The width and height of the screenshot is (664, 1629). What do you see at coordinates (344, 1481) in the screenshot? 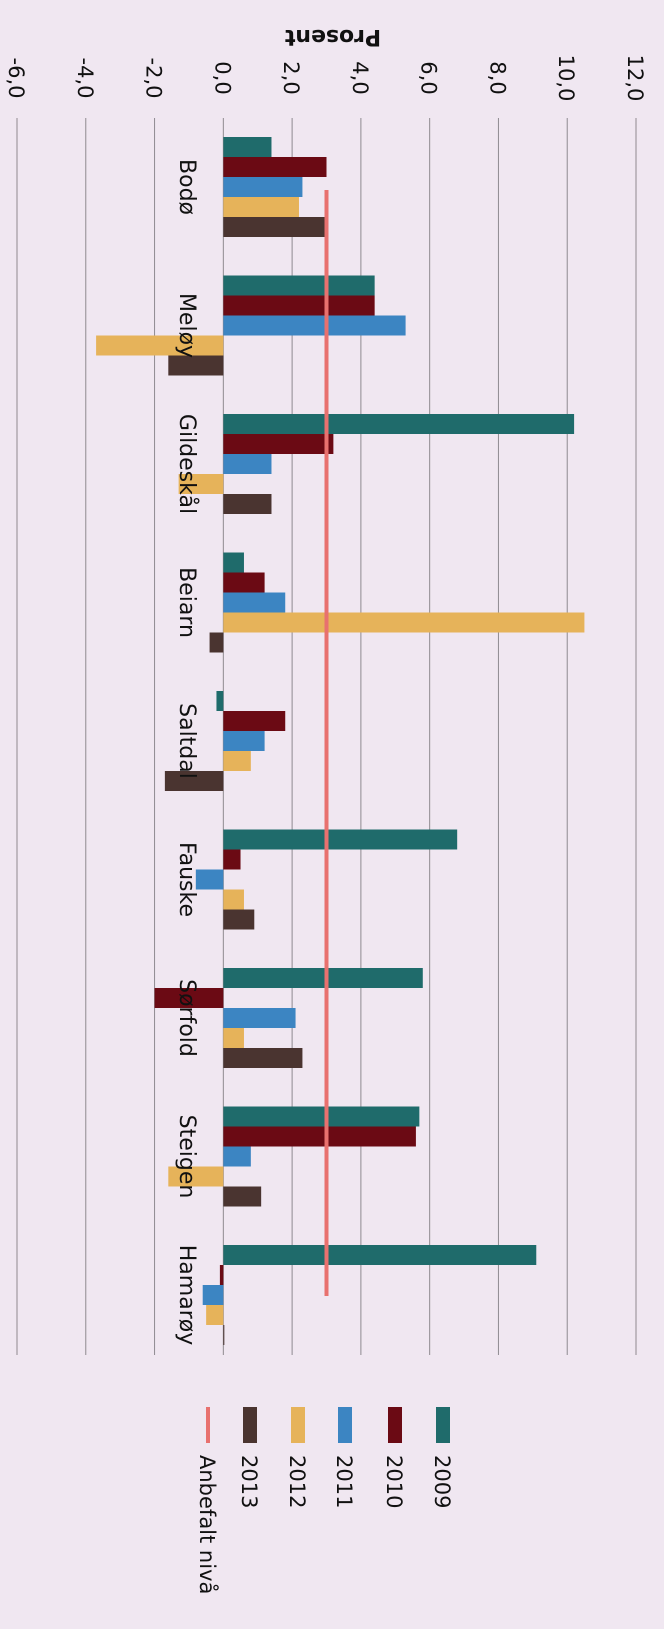
I see `legend-label-2011: 2011` at bounding box center [344, 1481].